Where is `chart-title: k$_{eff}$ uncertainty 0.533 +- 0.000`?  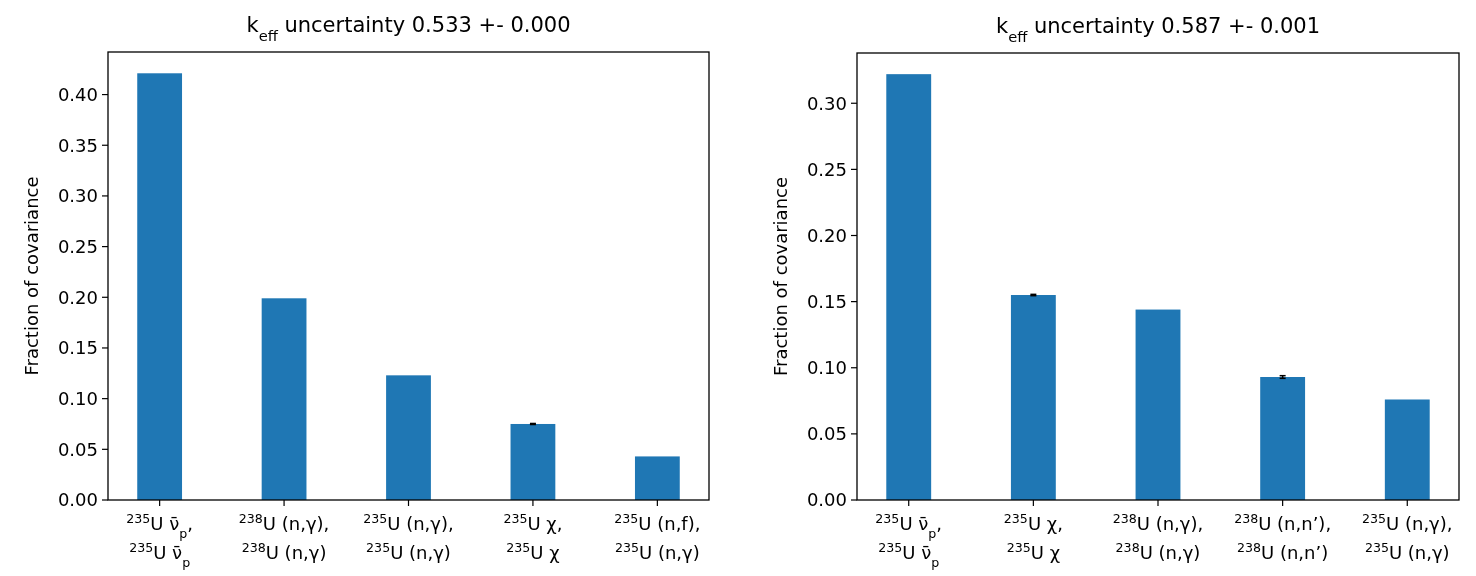
chart-title: k$_{eff}$ uncertainty 0.533 +- 0.000 is located at coordinates (408, 28).